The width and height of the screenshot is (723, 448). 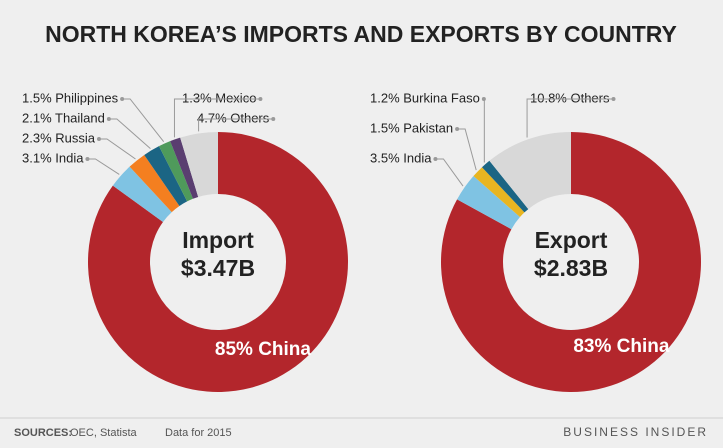 I want to click on slice-label: 1.2% Burkina Faso, so click(x=425, y=97).